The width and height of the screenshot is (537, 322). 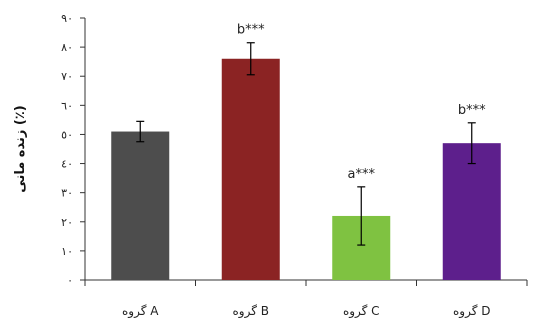 I want to click on y-axis-title: زنده مانی (٪), so click(x=20, y=148).